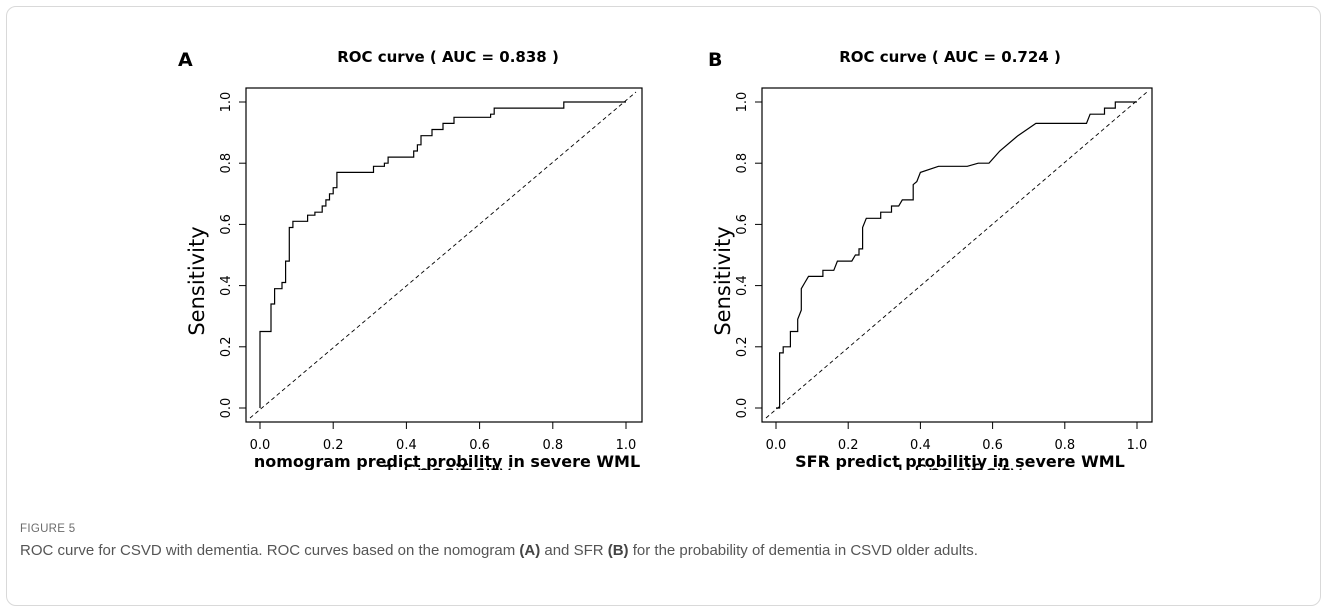 The height and width of the screenshot is (614, 1329). I want to click on panel-label: A, so click(185, 60).